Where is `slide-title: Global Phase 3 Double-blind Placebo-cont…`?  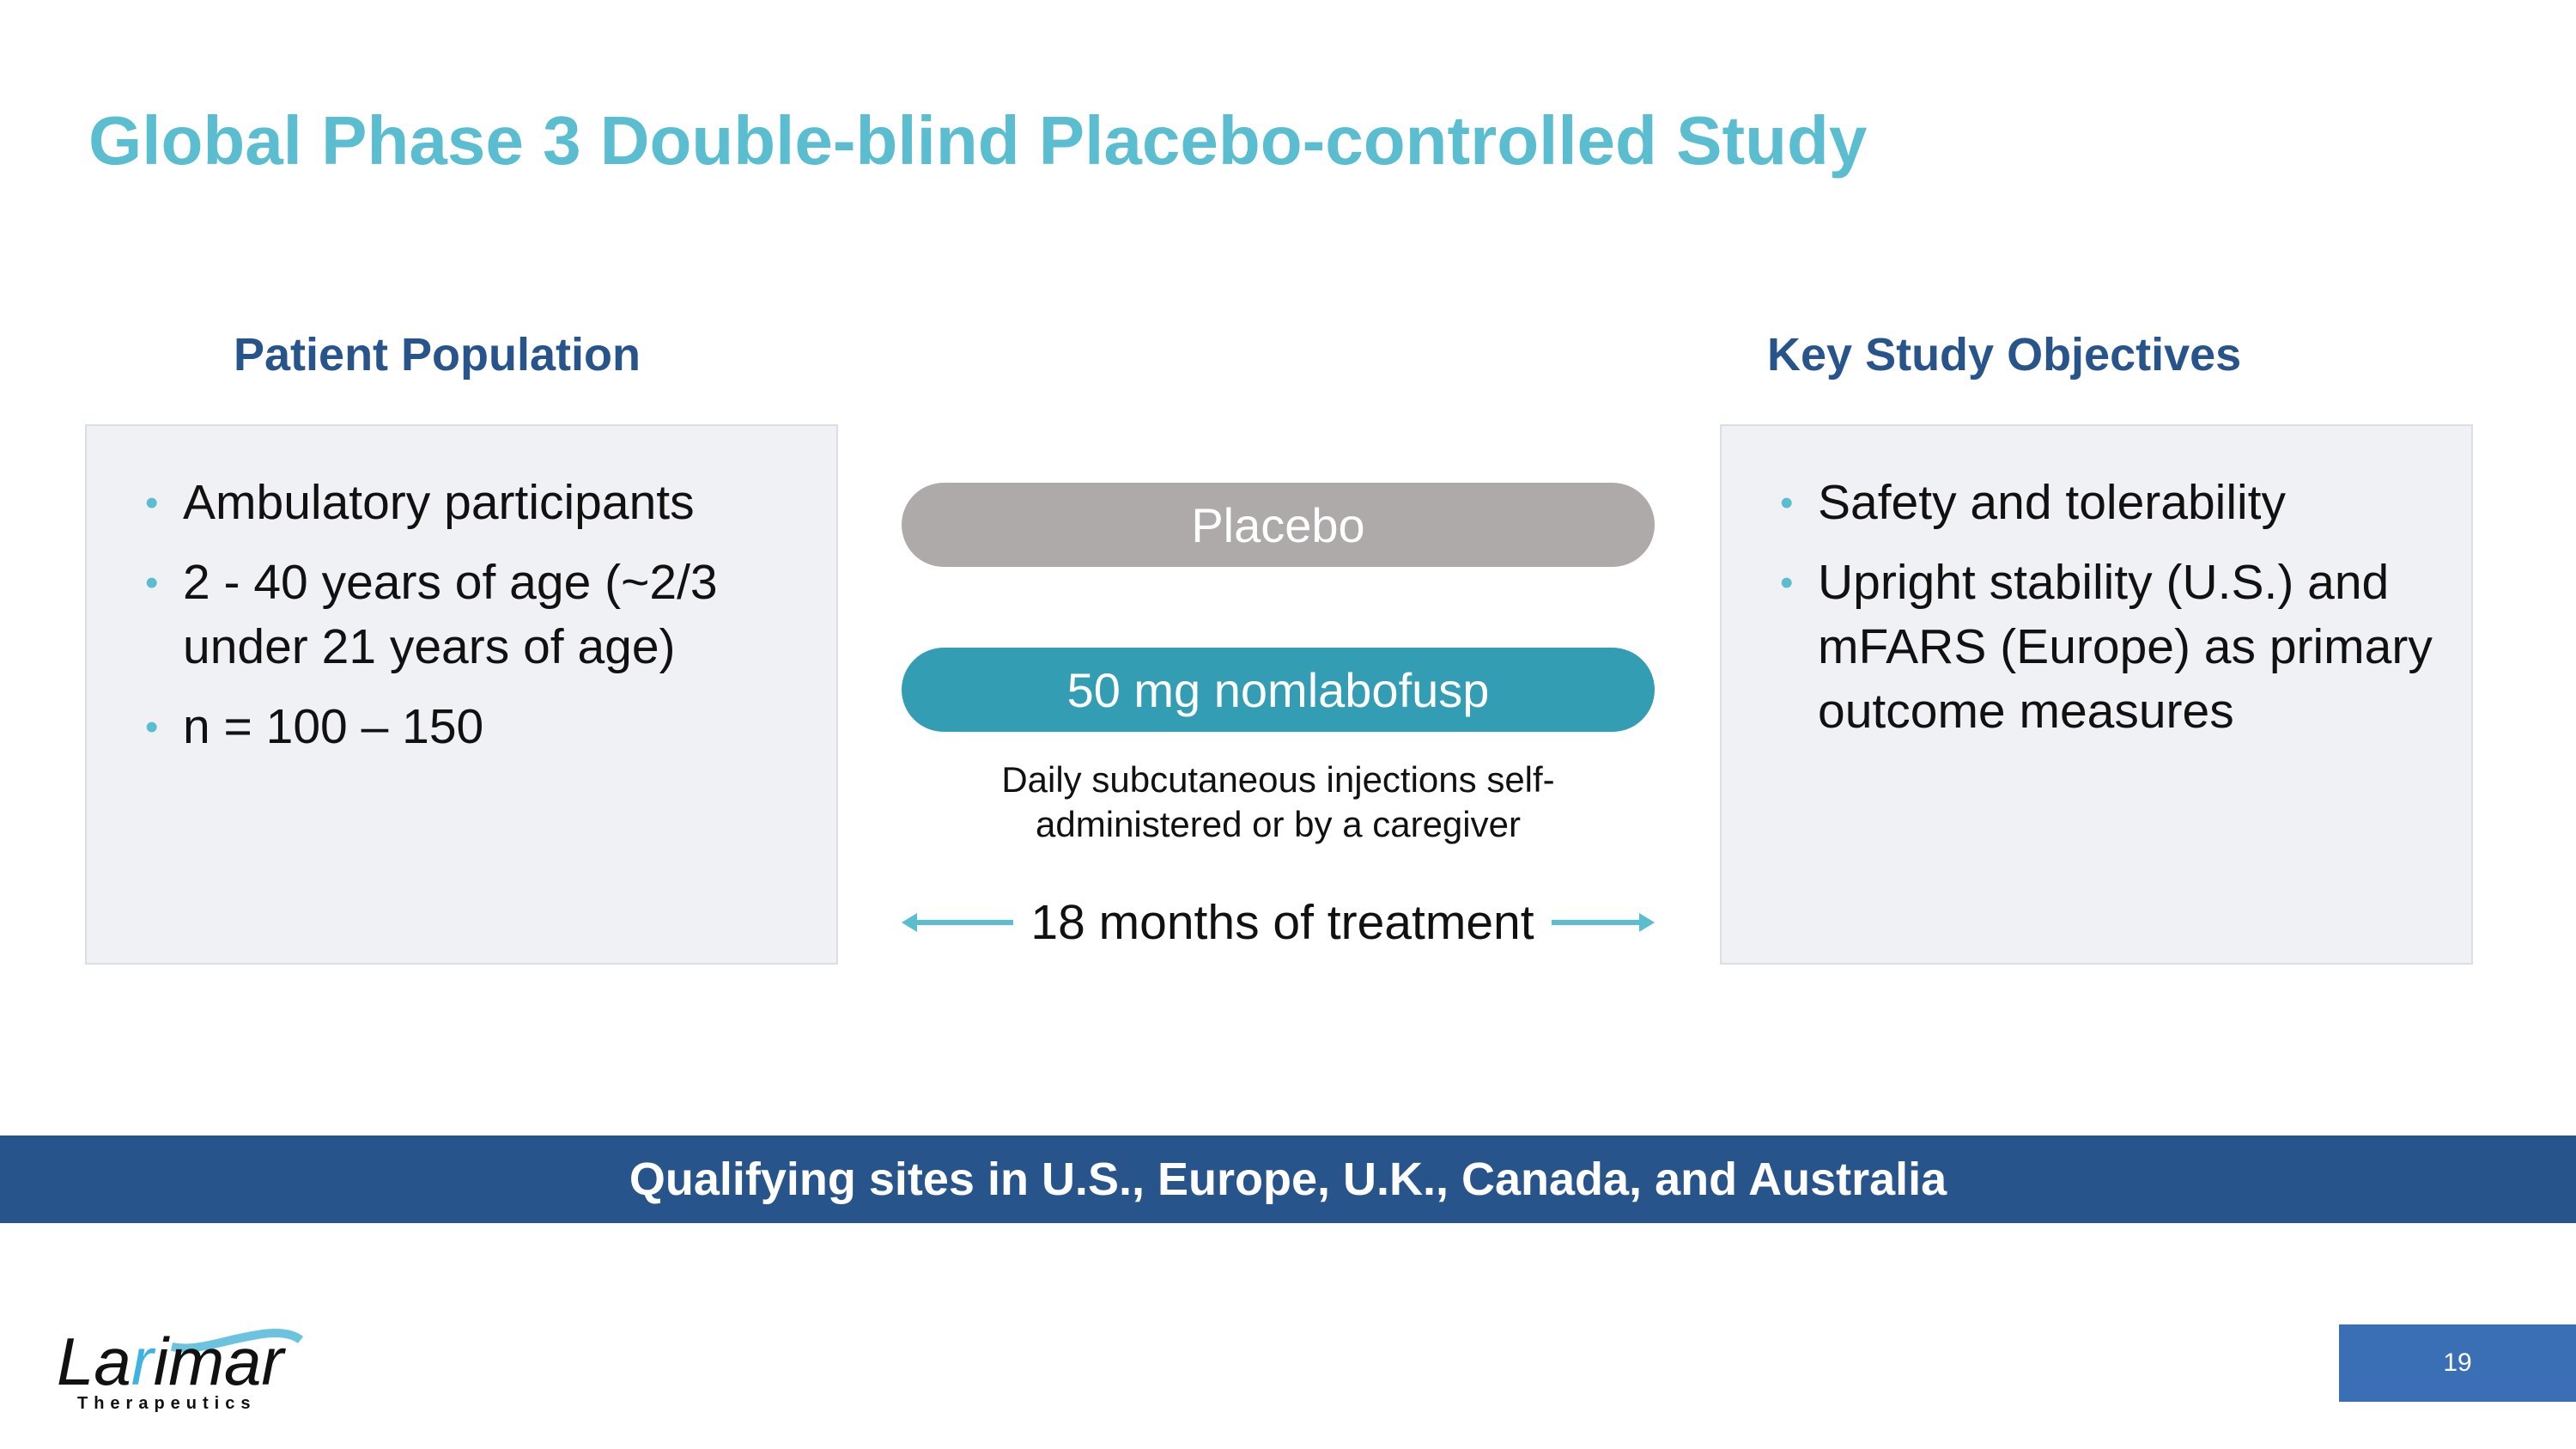 slide-title: Global Phase 3 Double-blind Placebo-cont… is located at coordinates (978, 140).